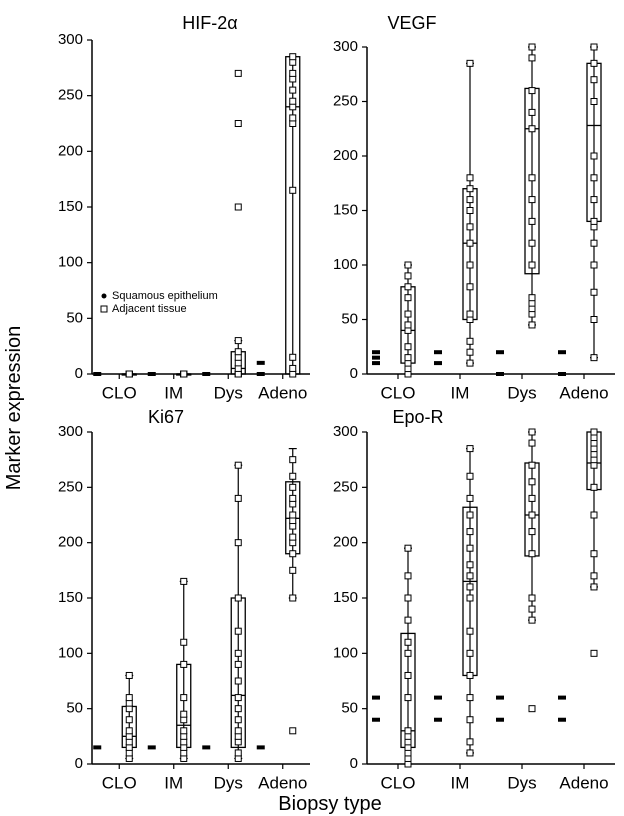 The image size is (624, 816). I want to click on panel-title: HIF-2α, so click(209, 23).